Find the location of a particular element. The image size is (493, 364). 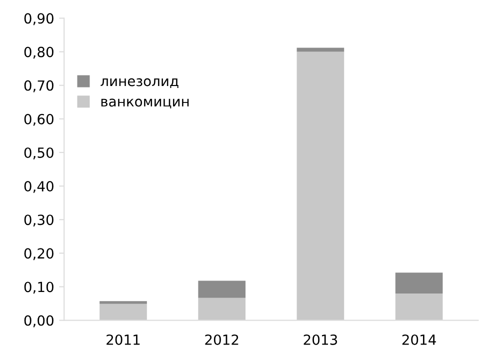

y-tick-label: 0,30 is located at coordinates (39, 220).